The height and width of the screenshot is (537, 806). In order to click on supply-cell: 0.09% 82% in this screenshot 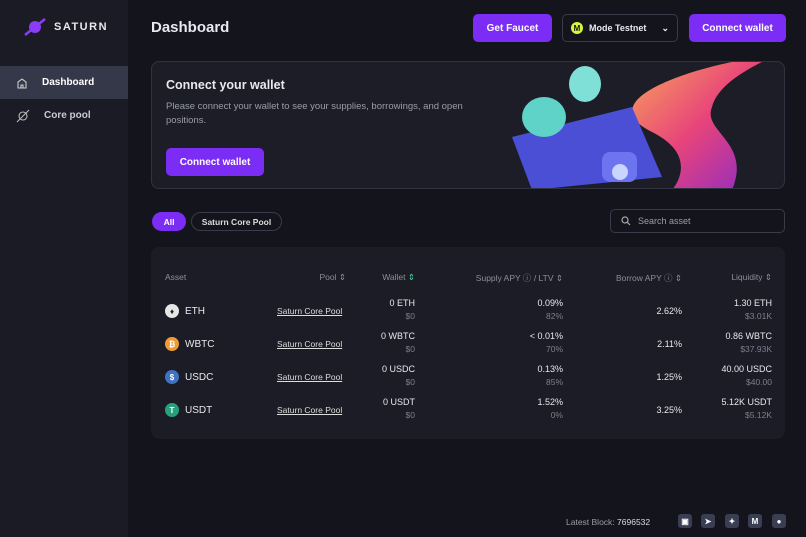, I will do `click(550, 309)`.